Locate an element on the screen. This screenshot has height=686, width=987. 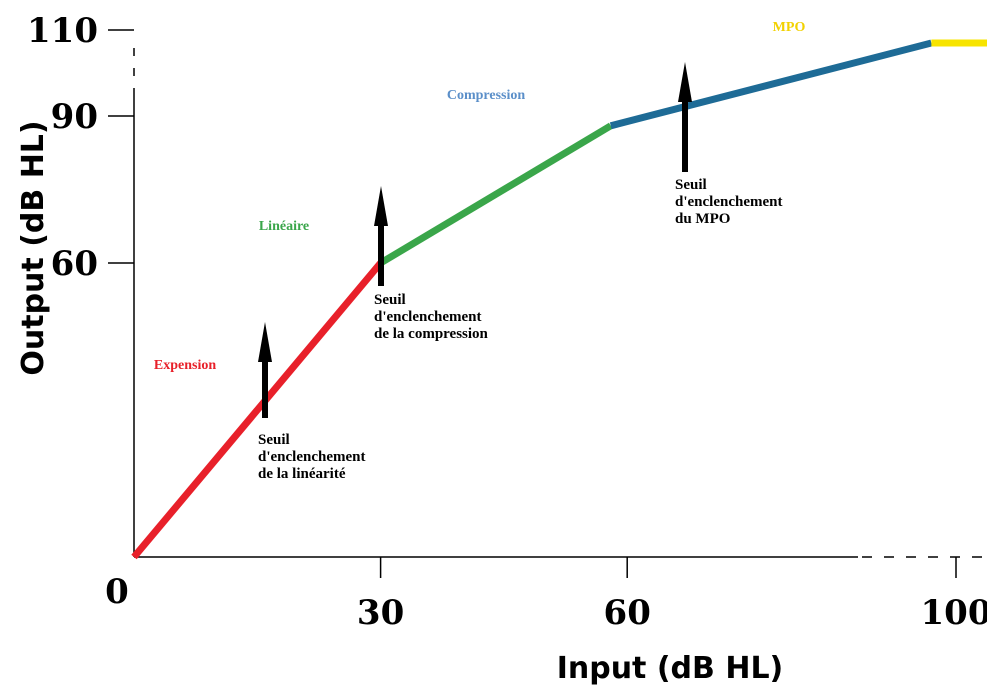
x-tick-label: 60 is located at coordinates (627, 613).